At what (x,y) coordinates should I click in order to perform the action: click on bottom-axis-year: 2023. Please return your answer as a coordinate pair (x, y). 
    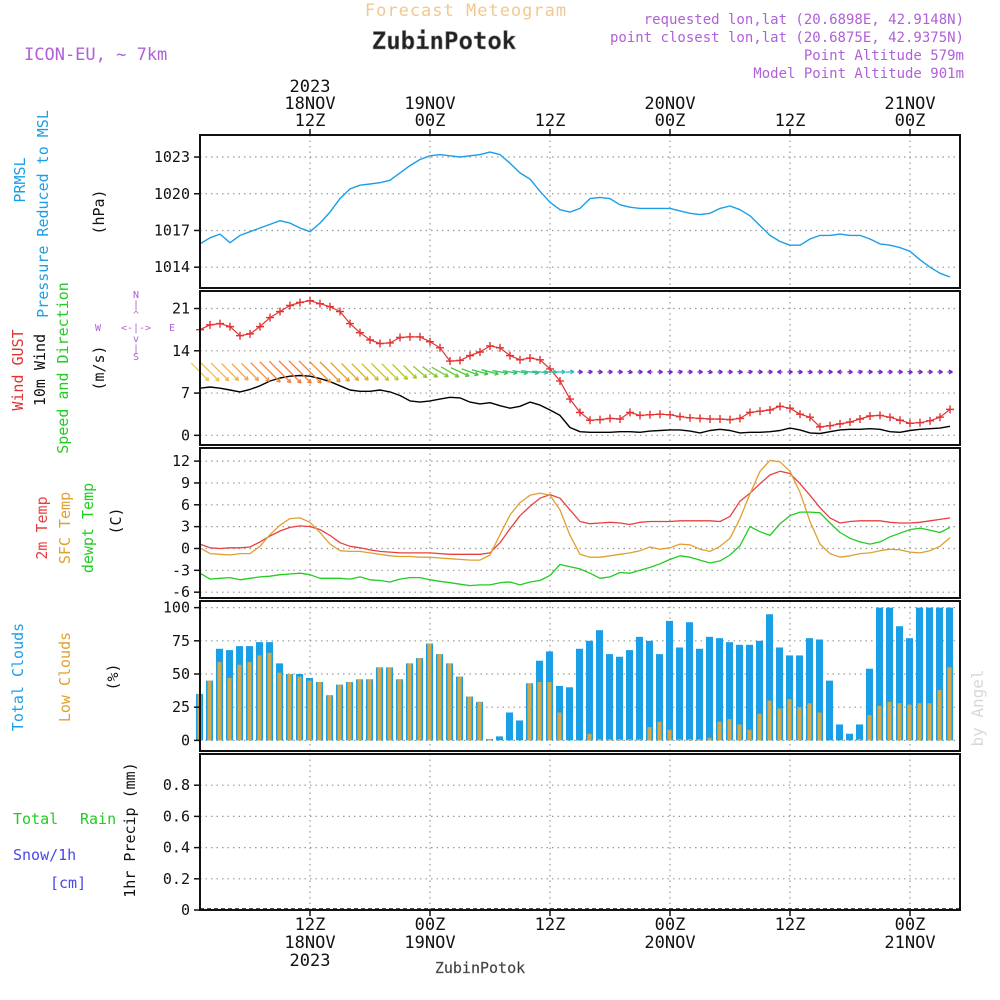
    Looking at the image, I should click on (310, 961).